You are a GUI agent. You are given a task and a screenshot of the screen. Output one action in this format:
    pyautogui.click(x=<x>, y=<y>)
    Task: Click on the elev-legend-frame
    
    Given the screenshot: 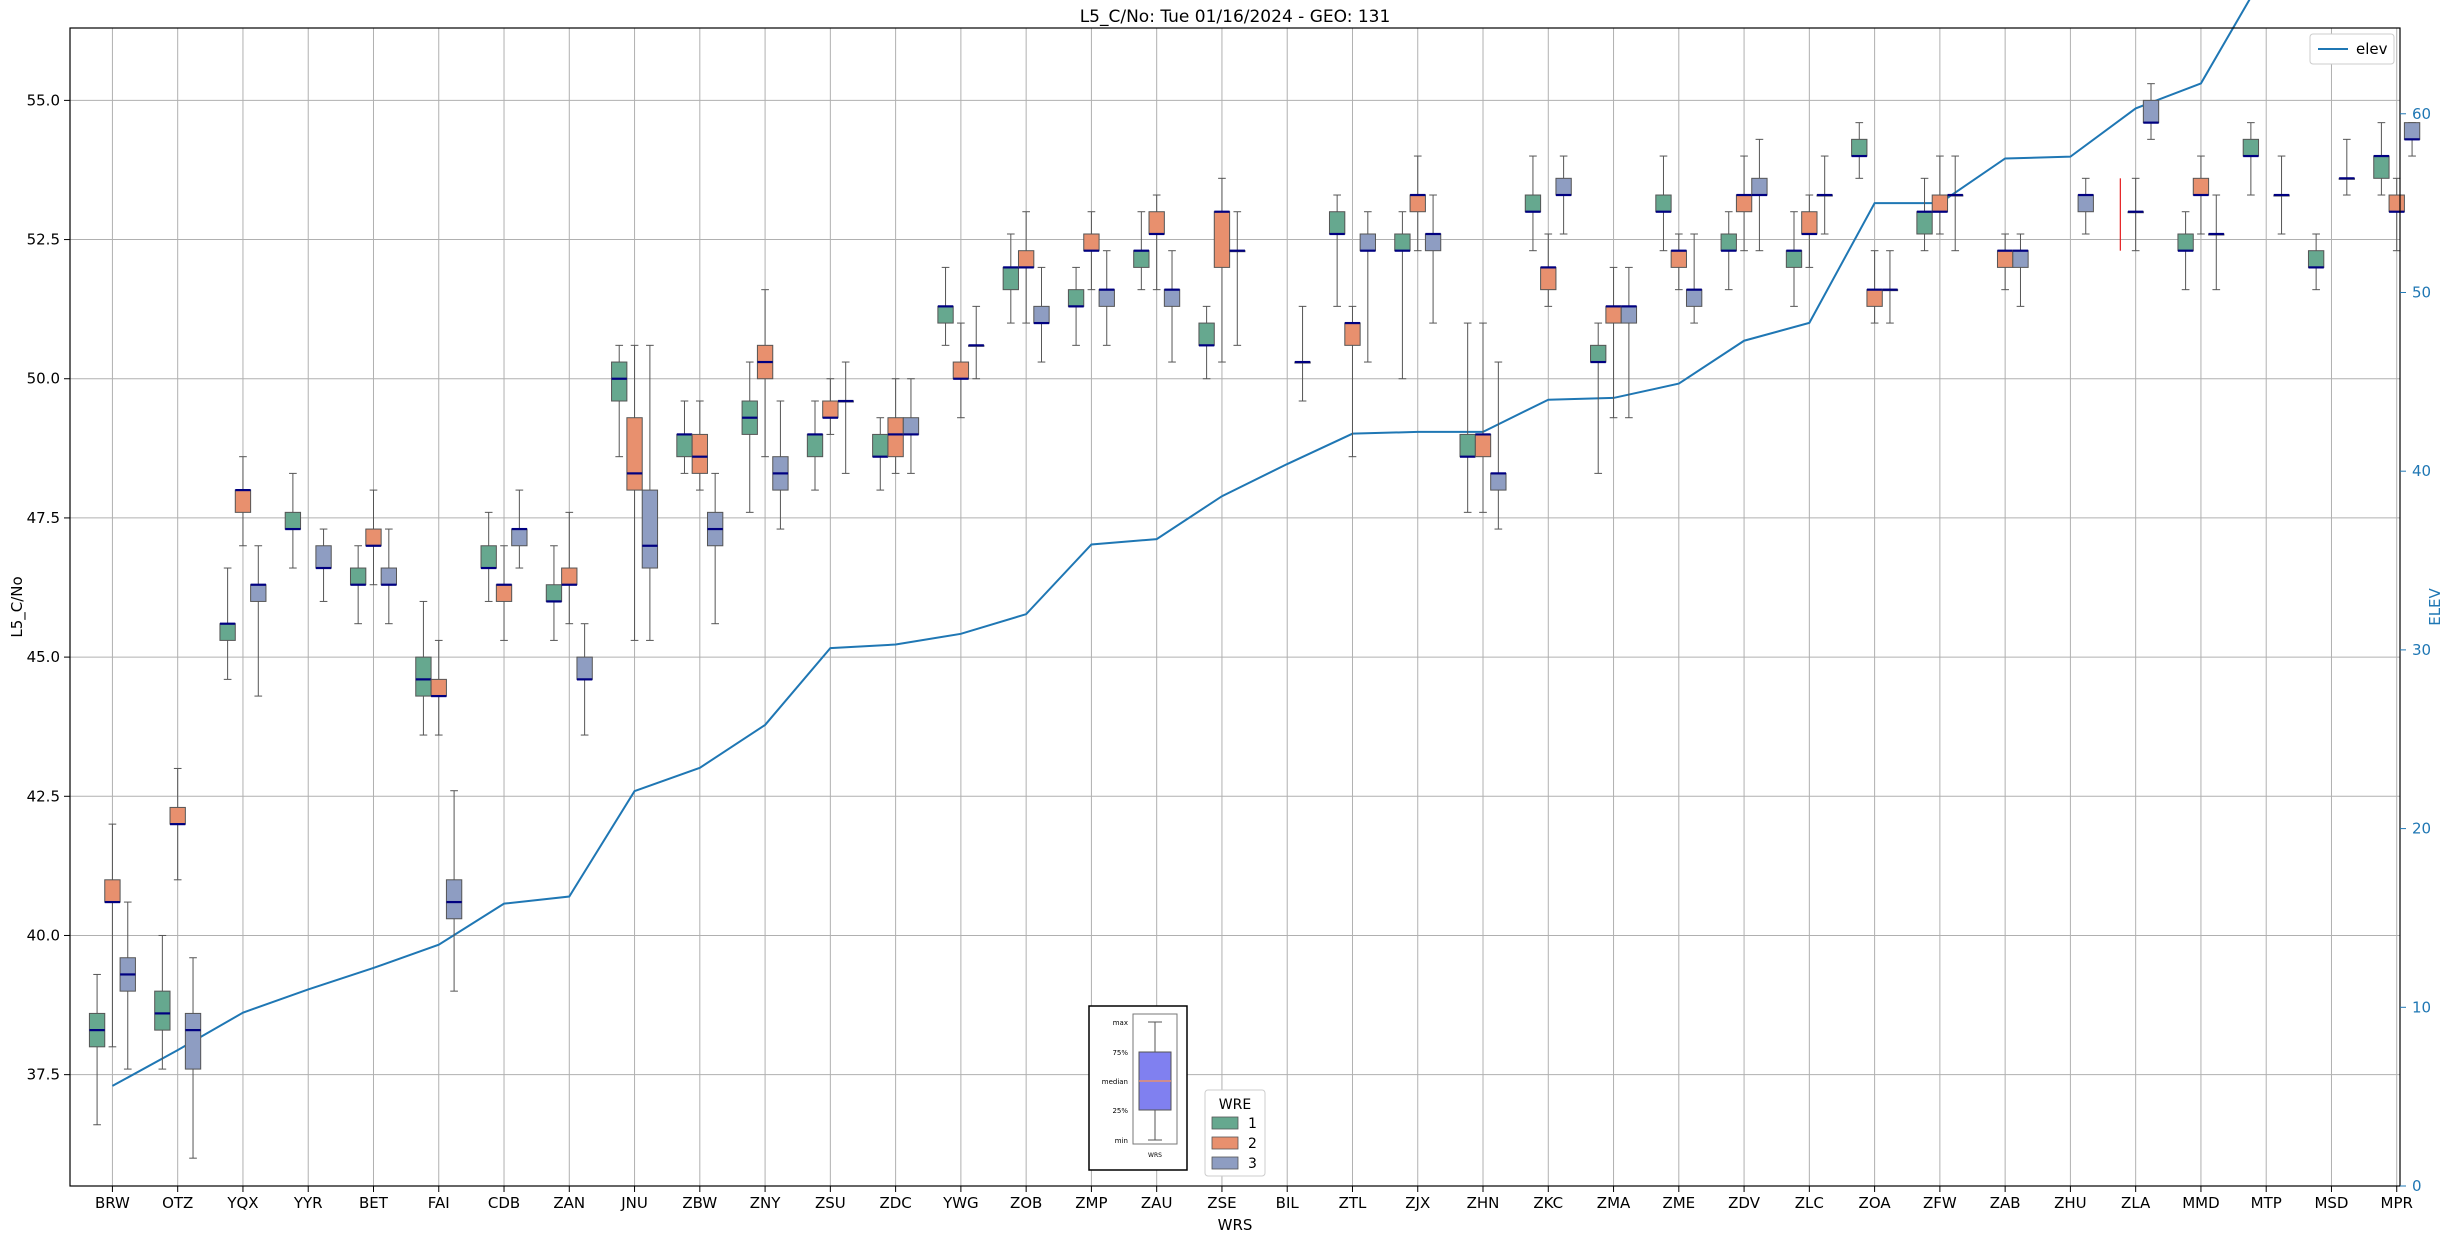 What is the action you would take?
    pyautogui.click(x=2352, y=49)
    